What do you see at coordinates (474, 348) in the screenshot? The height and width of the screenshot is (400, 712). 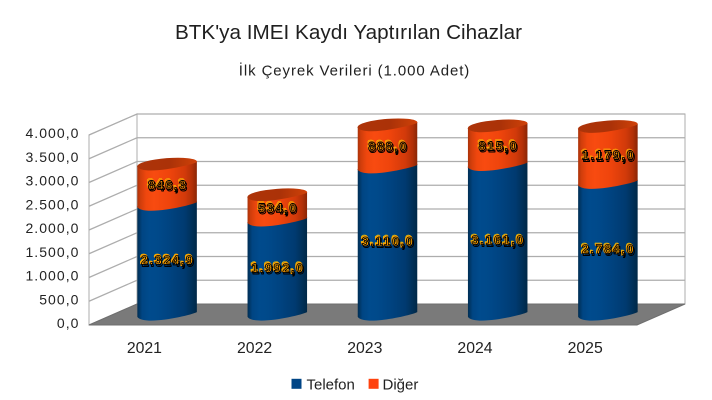 I see `svg-text: 2024` at bounding box center [474, 348].